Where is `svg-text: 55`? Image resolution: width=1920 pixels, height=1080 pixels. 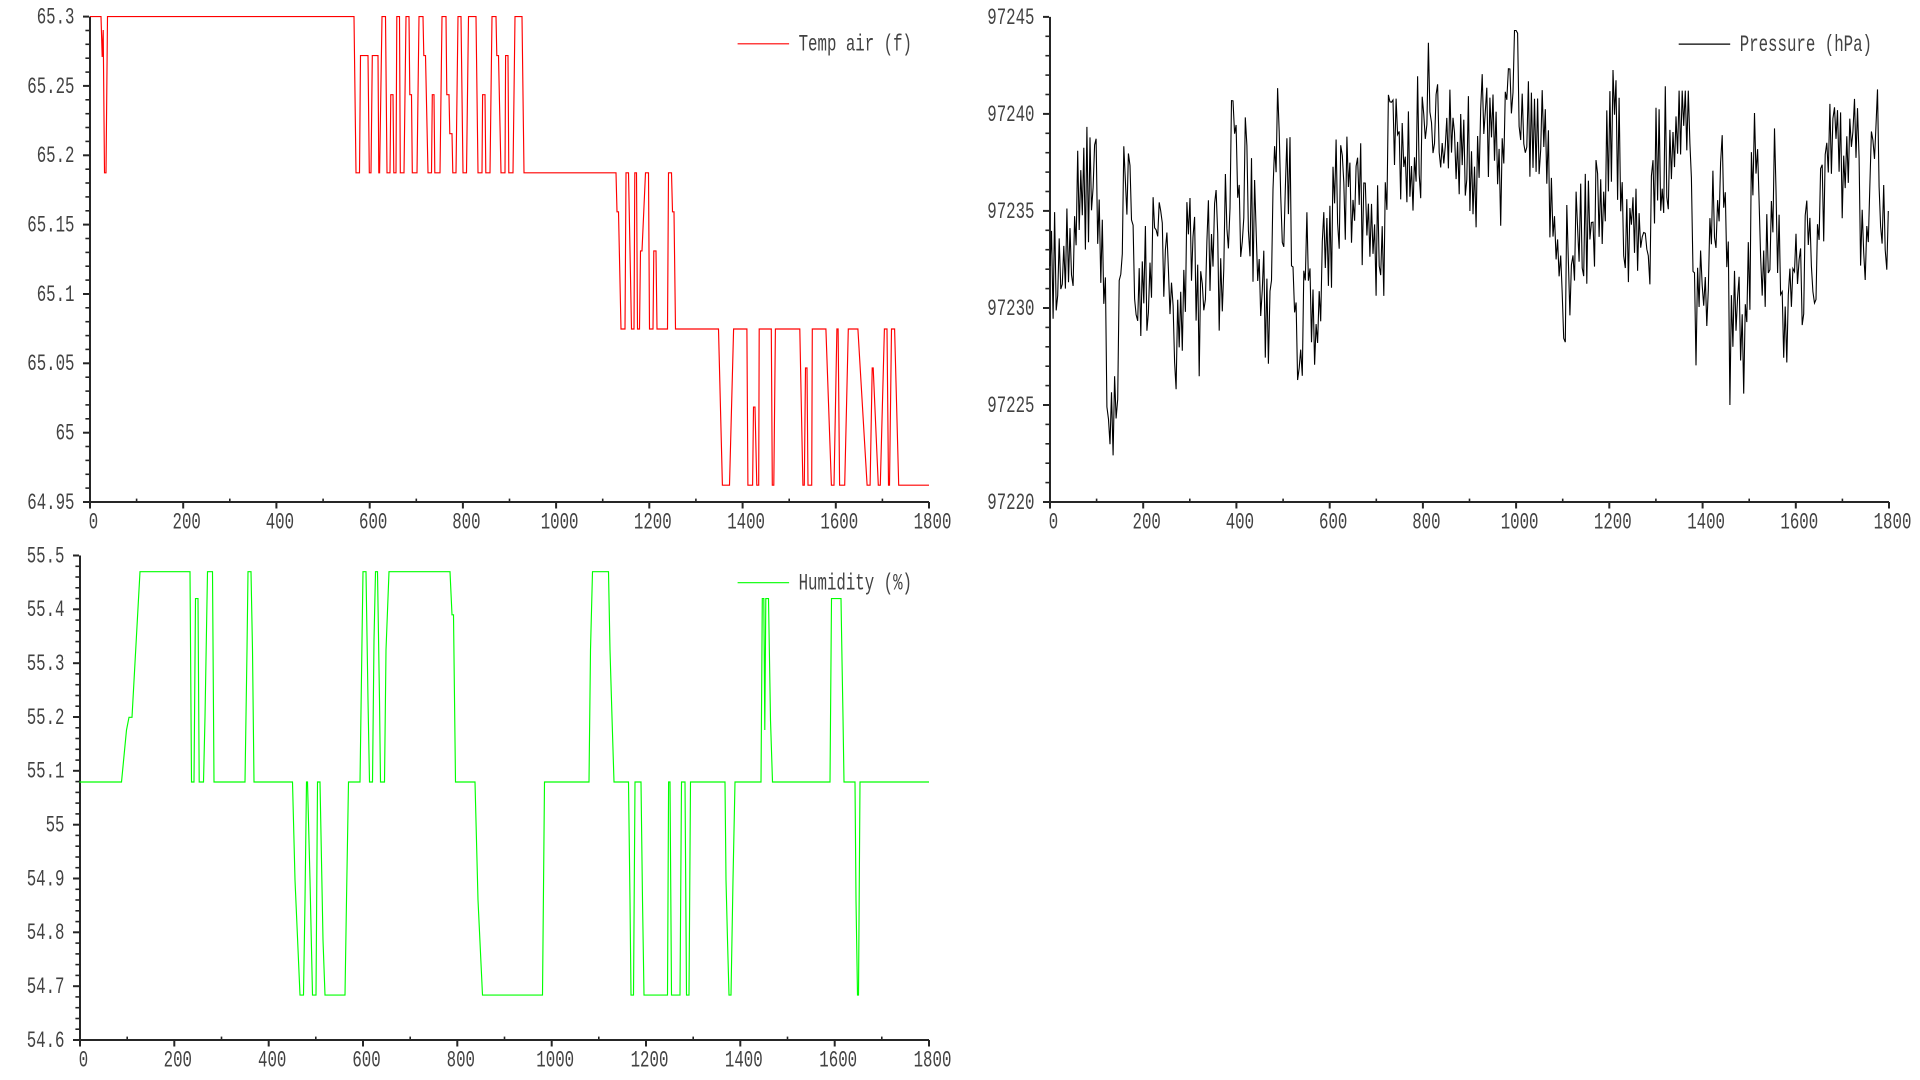 svg-text: 55 is located at coordinates (55, 826).